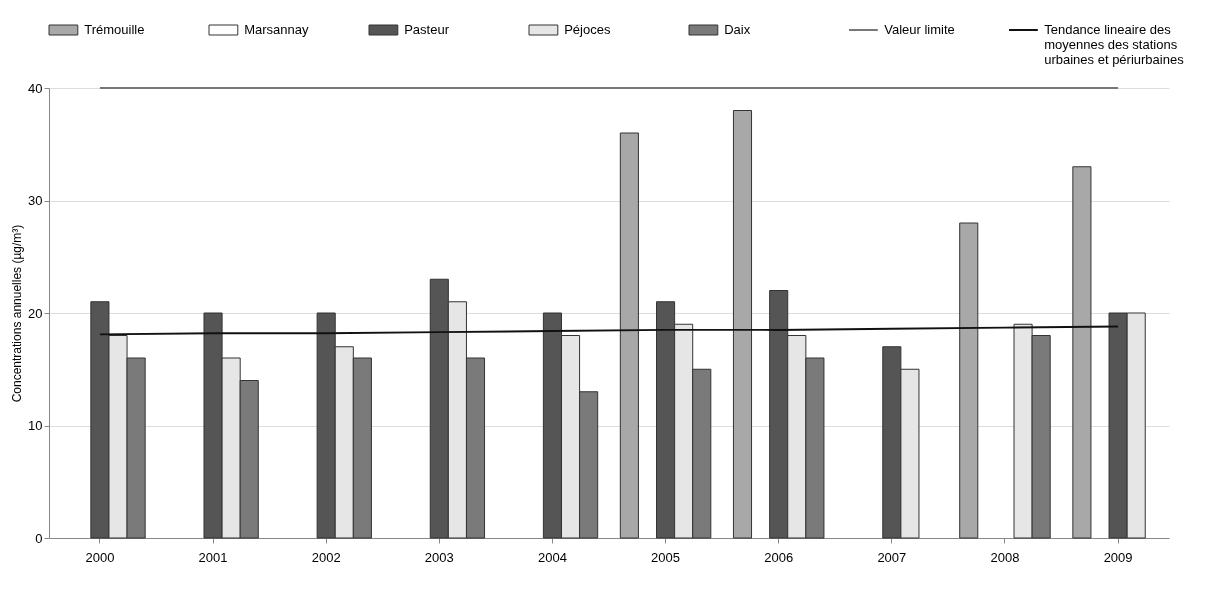  What do you see at coordinates (587, 29) in the screenshot?
I see `legend-label: Péjoces` at bounding box center [587, 29].